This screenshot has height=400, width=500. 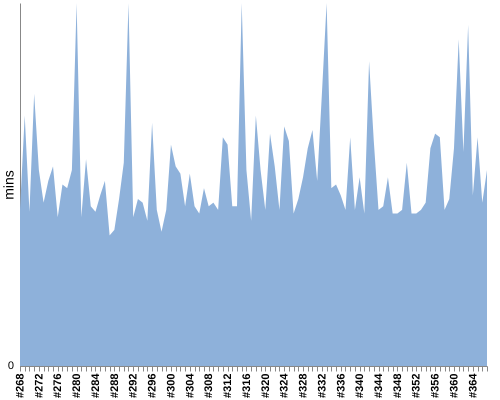 I want to click on x-tick-label: #308, so click(x=209, y=386).